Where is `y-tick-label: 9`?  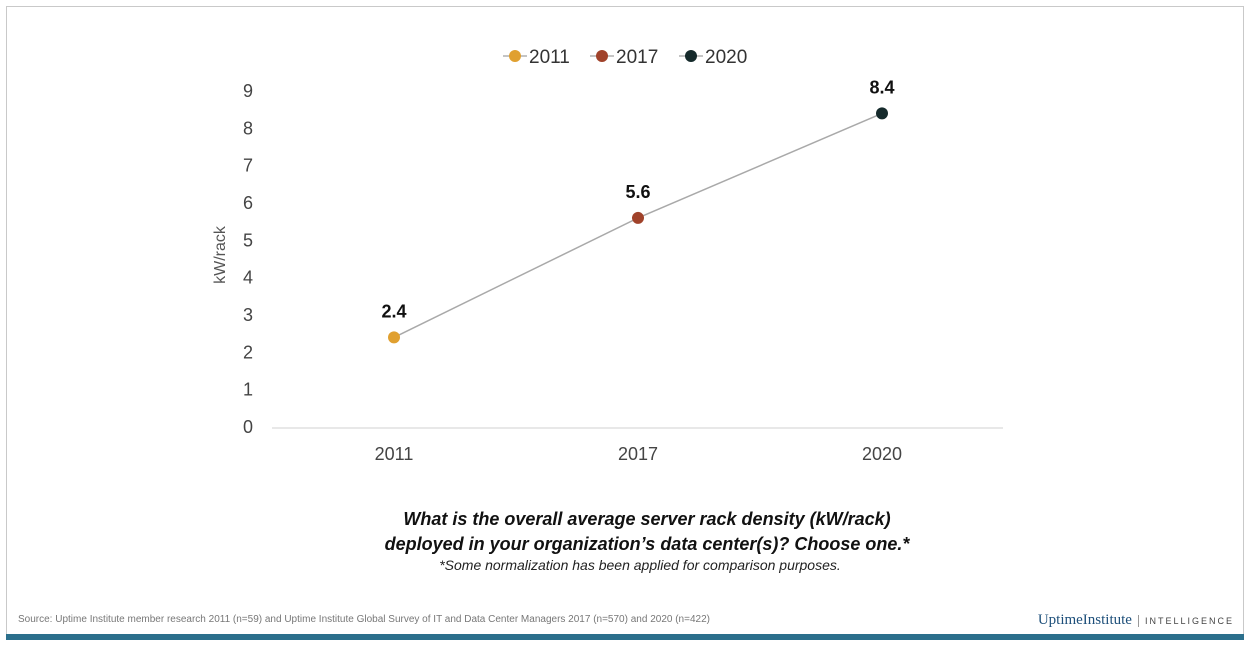
y-tick-label: 9 is located at coordinates (248, 91).